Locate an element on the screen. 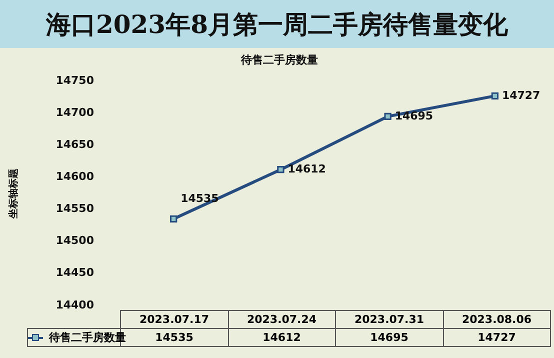 The height and width of the screenshot is (358, 554). annotation: 14695 is located at coordinates (414, 115).